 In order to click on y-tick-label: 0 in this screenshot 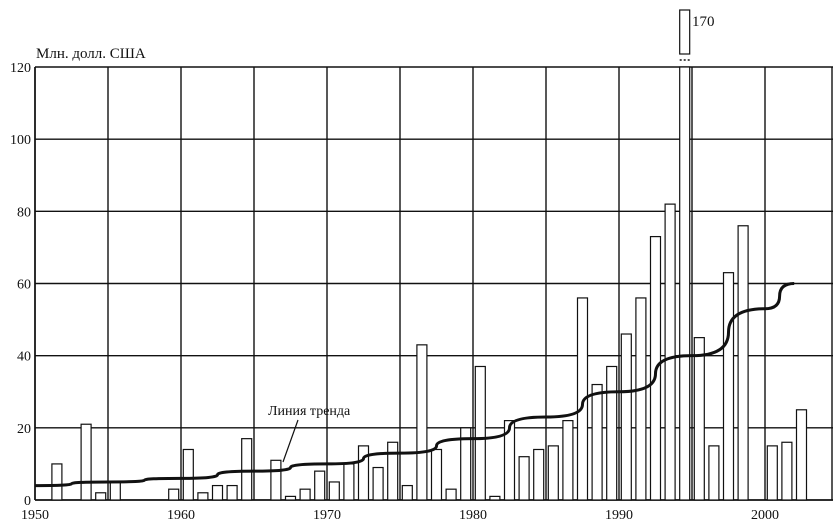, I will do `click(27, 501)`.